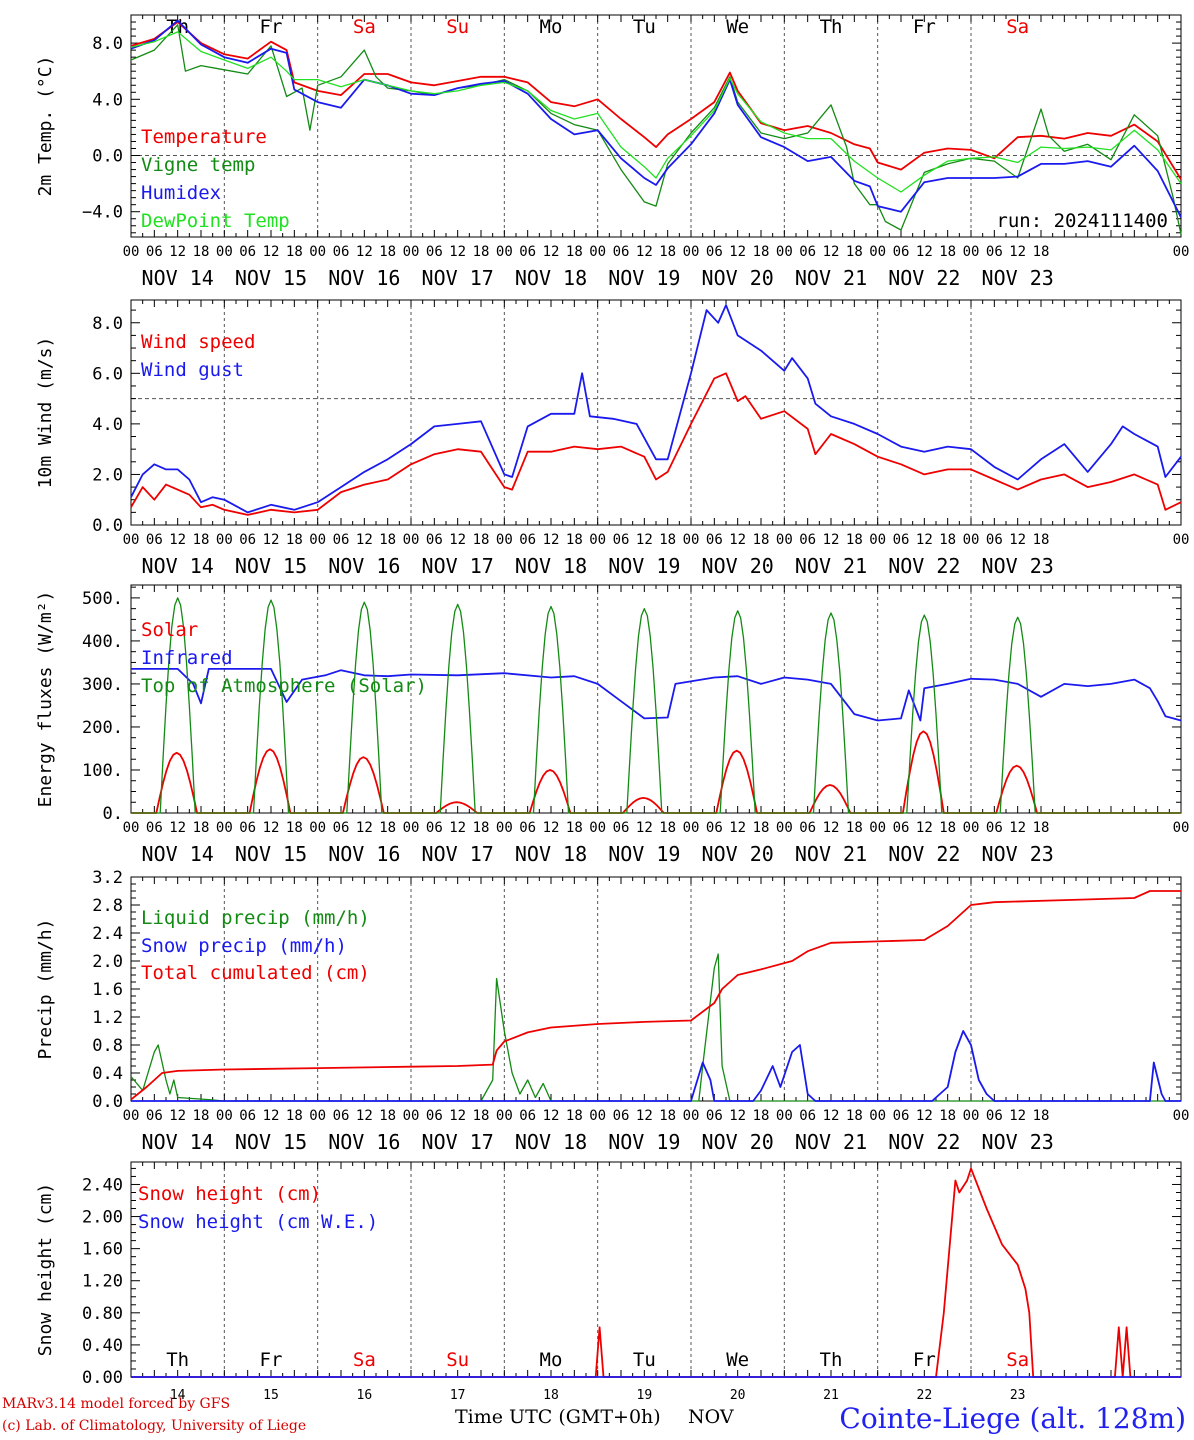  Describe the element at coordinates (738, 278) in the screenshot. I see `x-date-label: NOV 20` at that location.